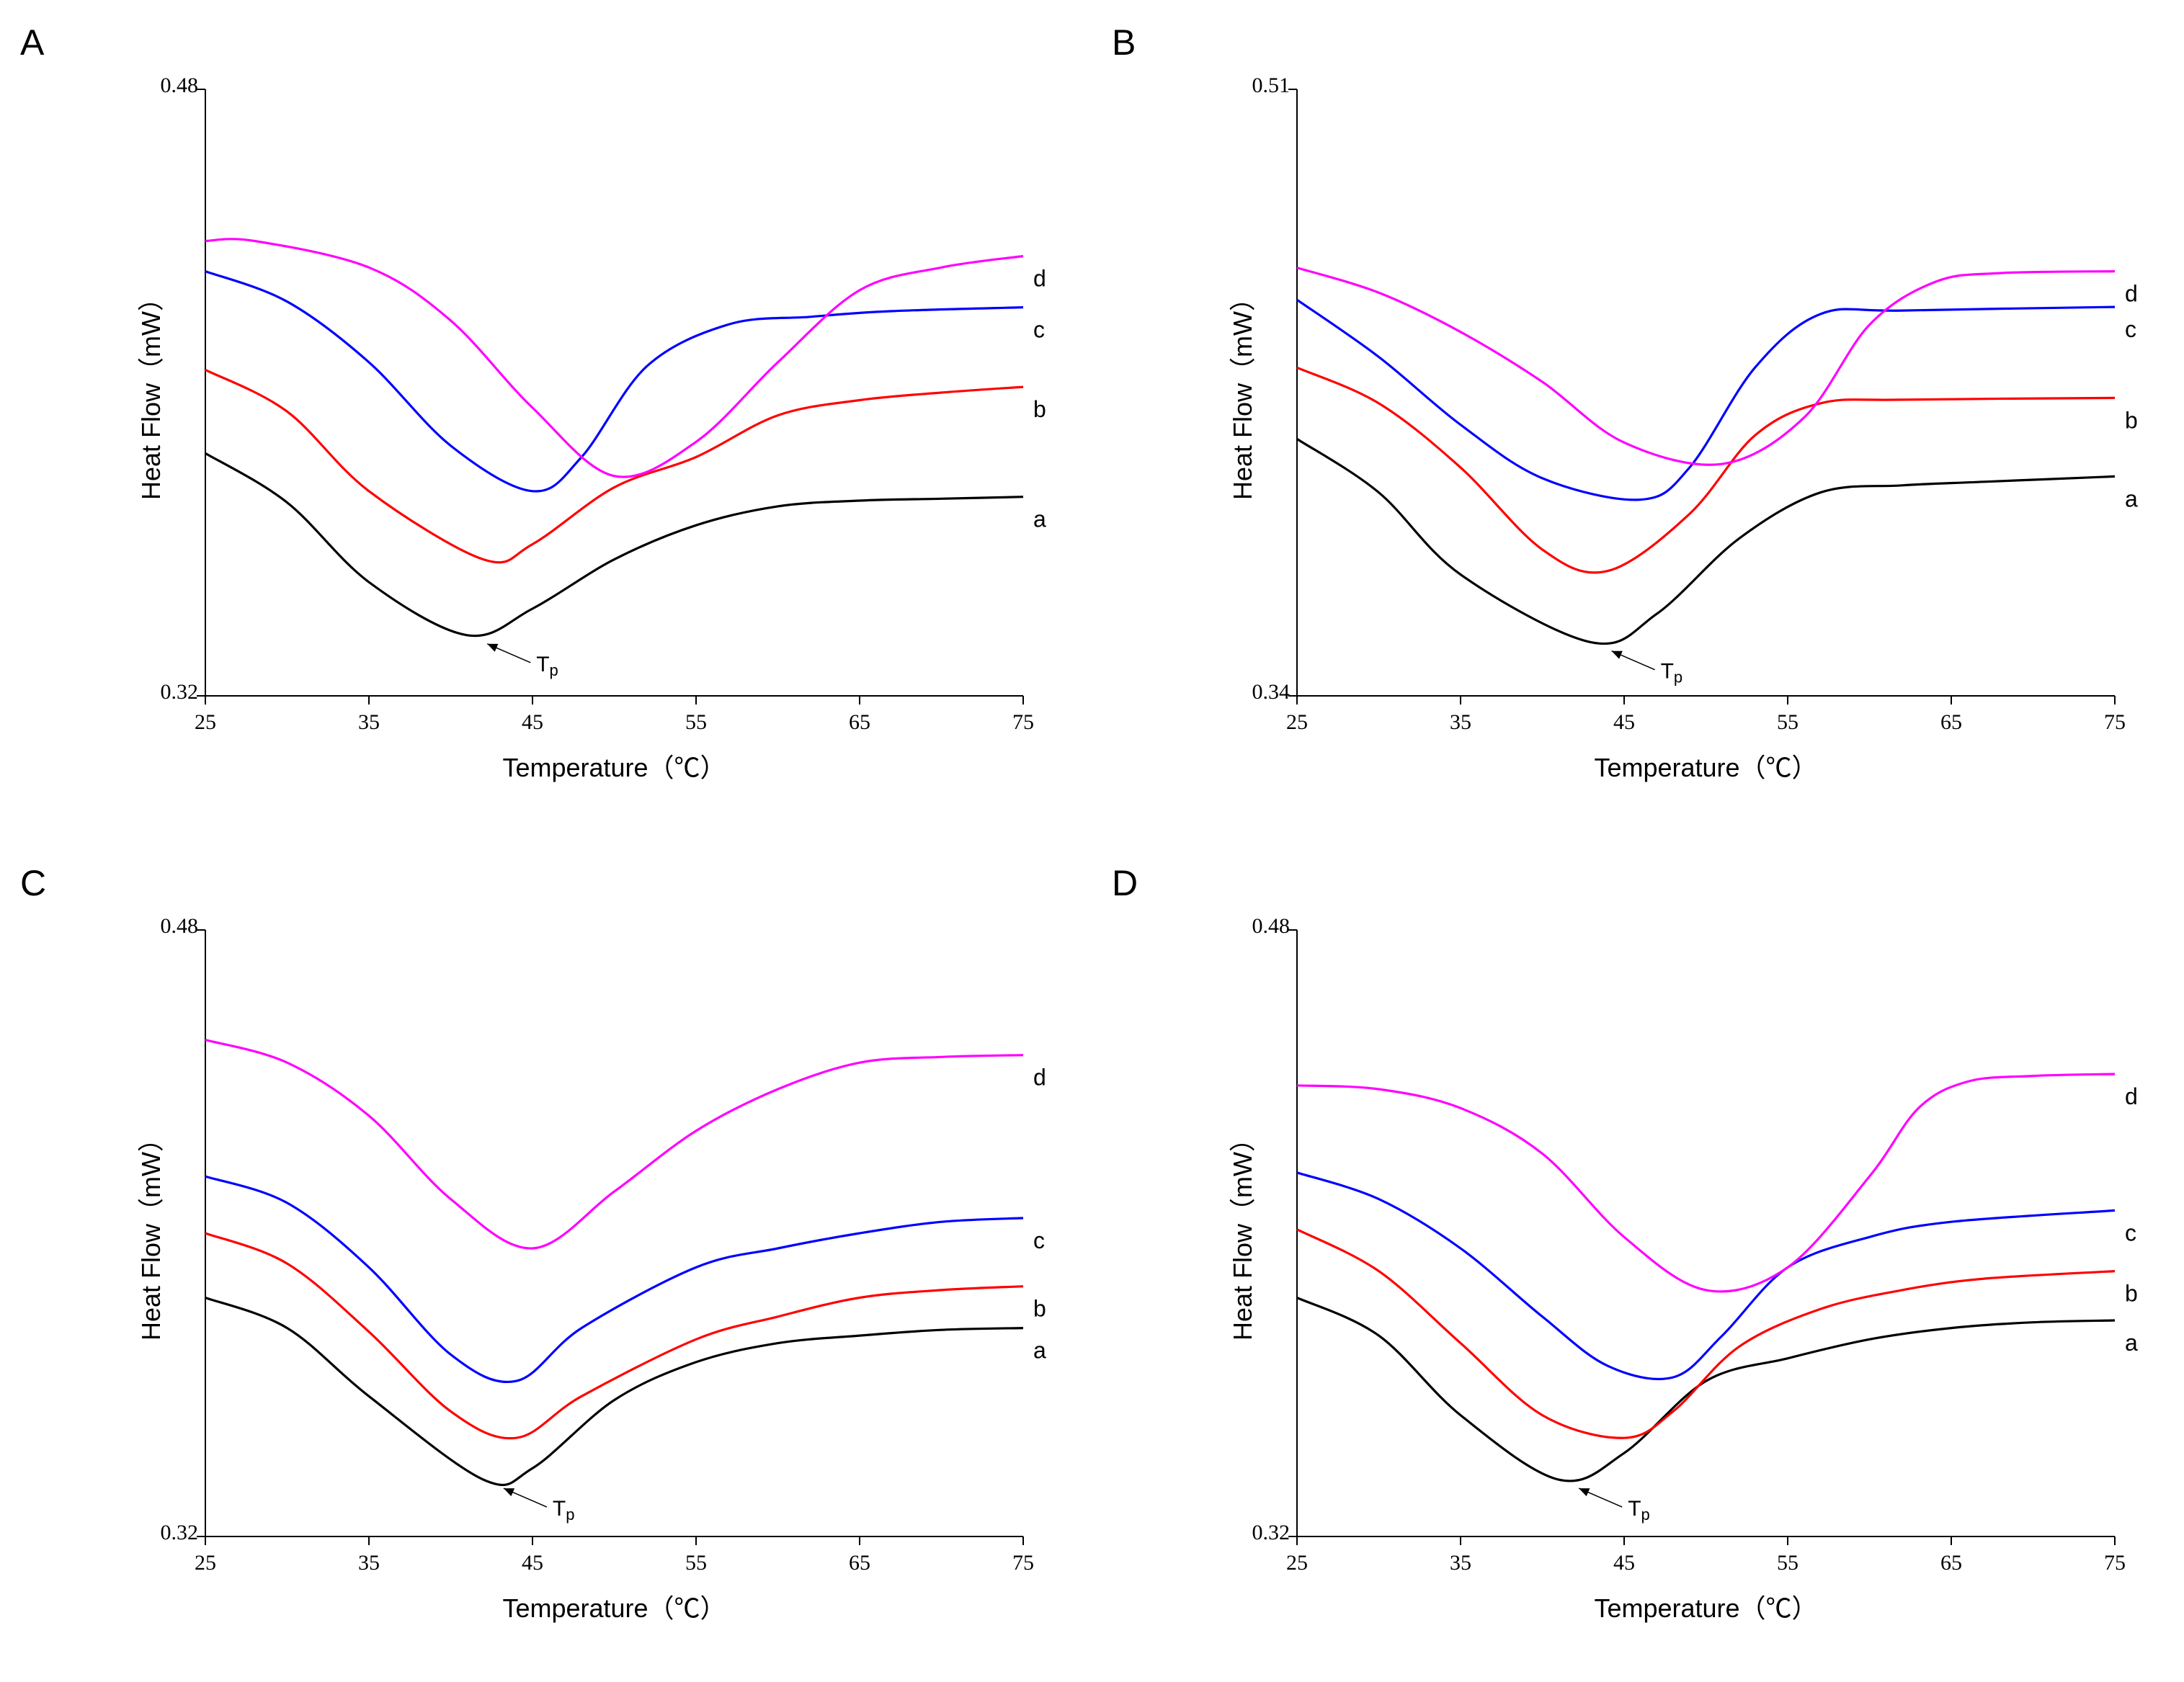 The image size is (2184, 1682). I want to click on y-tick-label: 0.34, so click(1271, 692).